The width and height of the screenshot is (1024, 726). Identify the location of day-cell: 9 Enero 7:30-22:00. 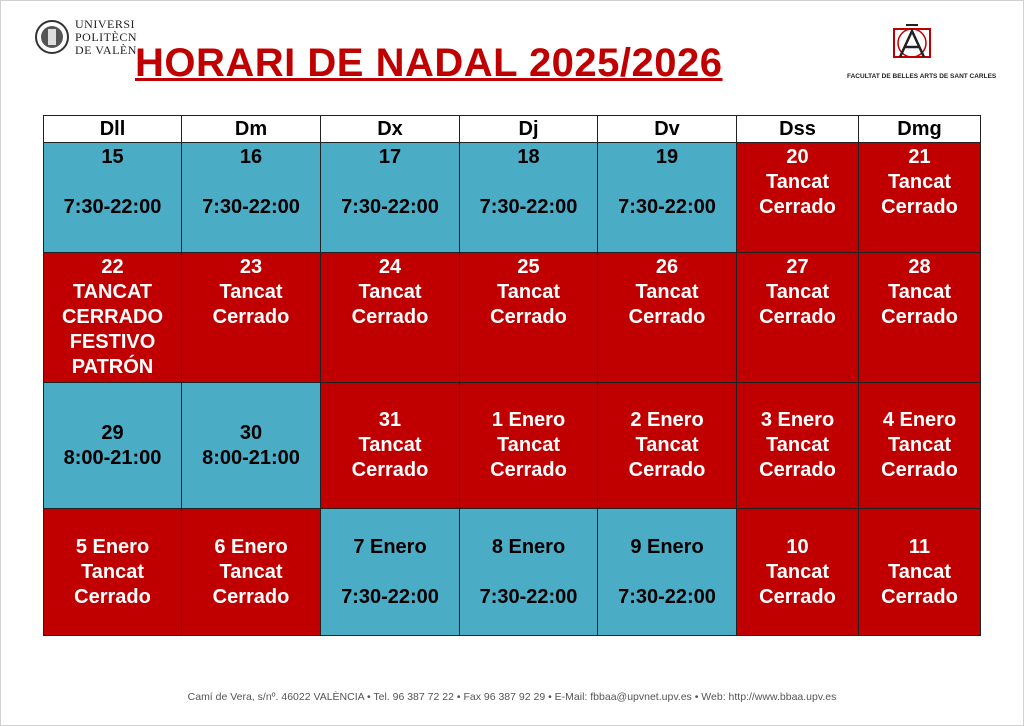
(667, 572).